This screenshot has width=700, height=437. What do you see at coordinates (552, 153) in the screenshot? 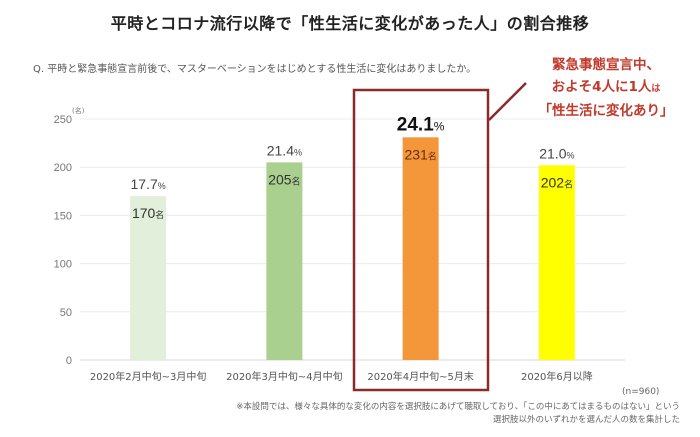
I see `percent-value: 21.0` at bounding box center [552, 153].